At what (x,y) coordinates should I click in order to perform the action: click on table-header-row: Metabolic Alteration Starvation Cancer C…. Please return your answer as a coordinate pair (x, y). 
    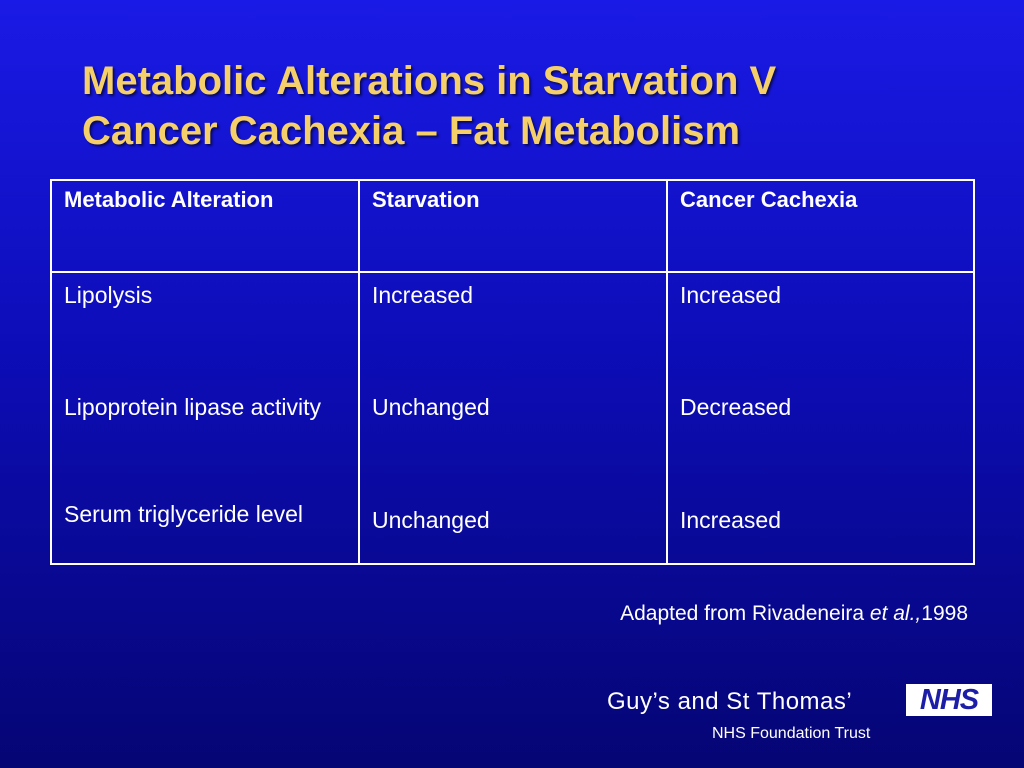
    Looking at the image, I should click on (512, 226).